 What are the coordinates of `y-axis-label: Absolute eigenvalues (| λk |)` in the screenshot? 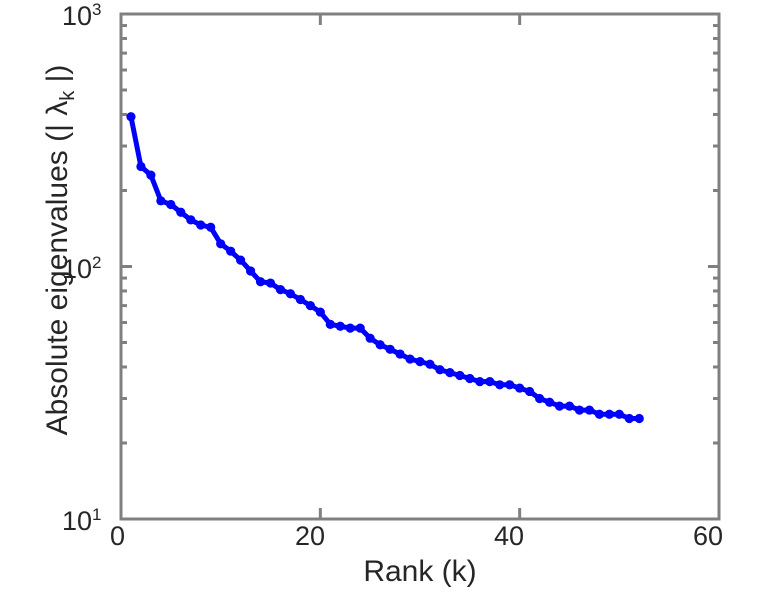 It's located at (60, 250).